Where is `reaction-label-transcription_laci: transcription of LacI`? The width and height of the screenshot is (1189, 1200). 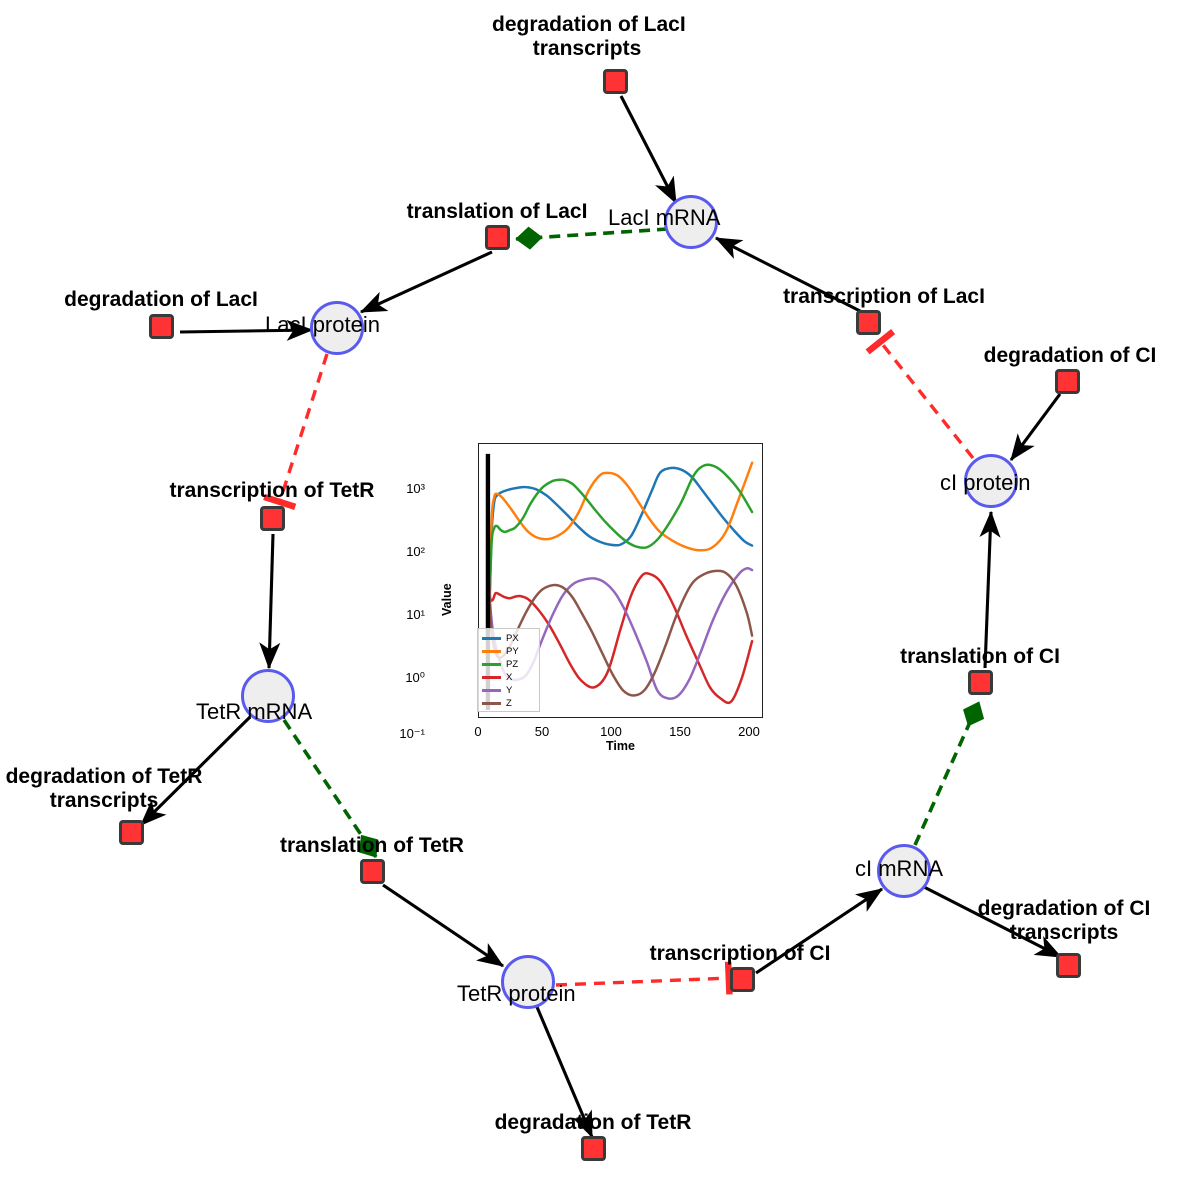 reaction-label-transcription_laci: transcription of LacI is located at coordinates (884, 296).